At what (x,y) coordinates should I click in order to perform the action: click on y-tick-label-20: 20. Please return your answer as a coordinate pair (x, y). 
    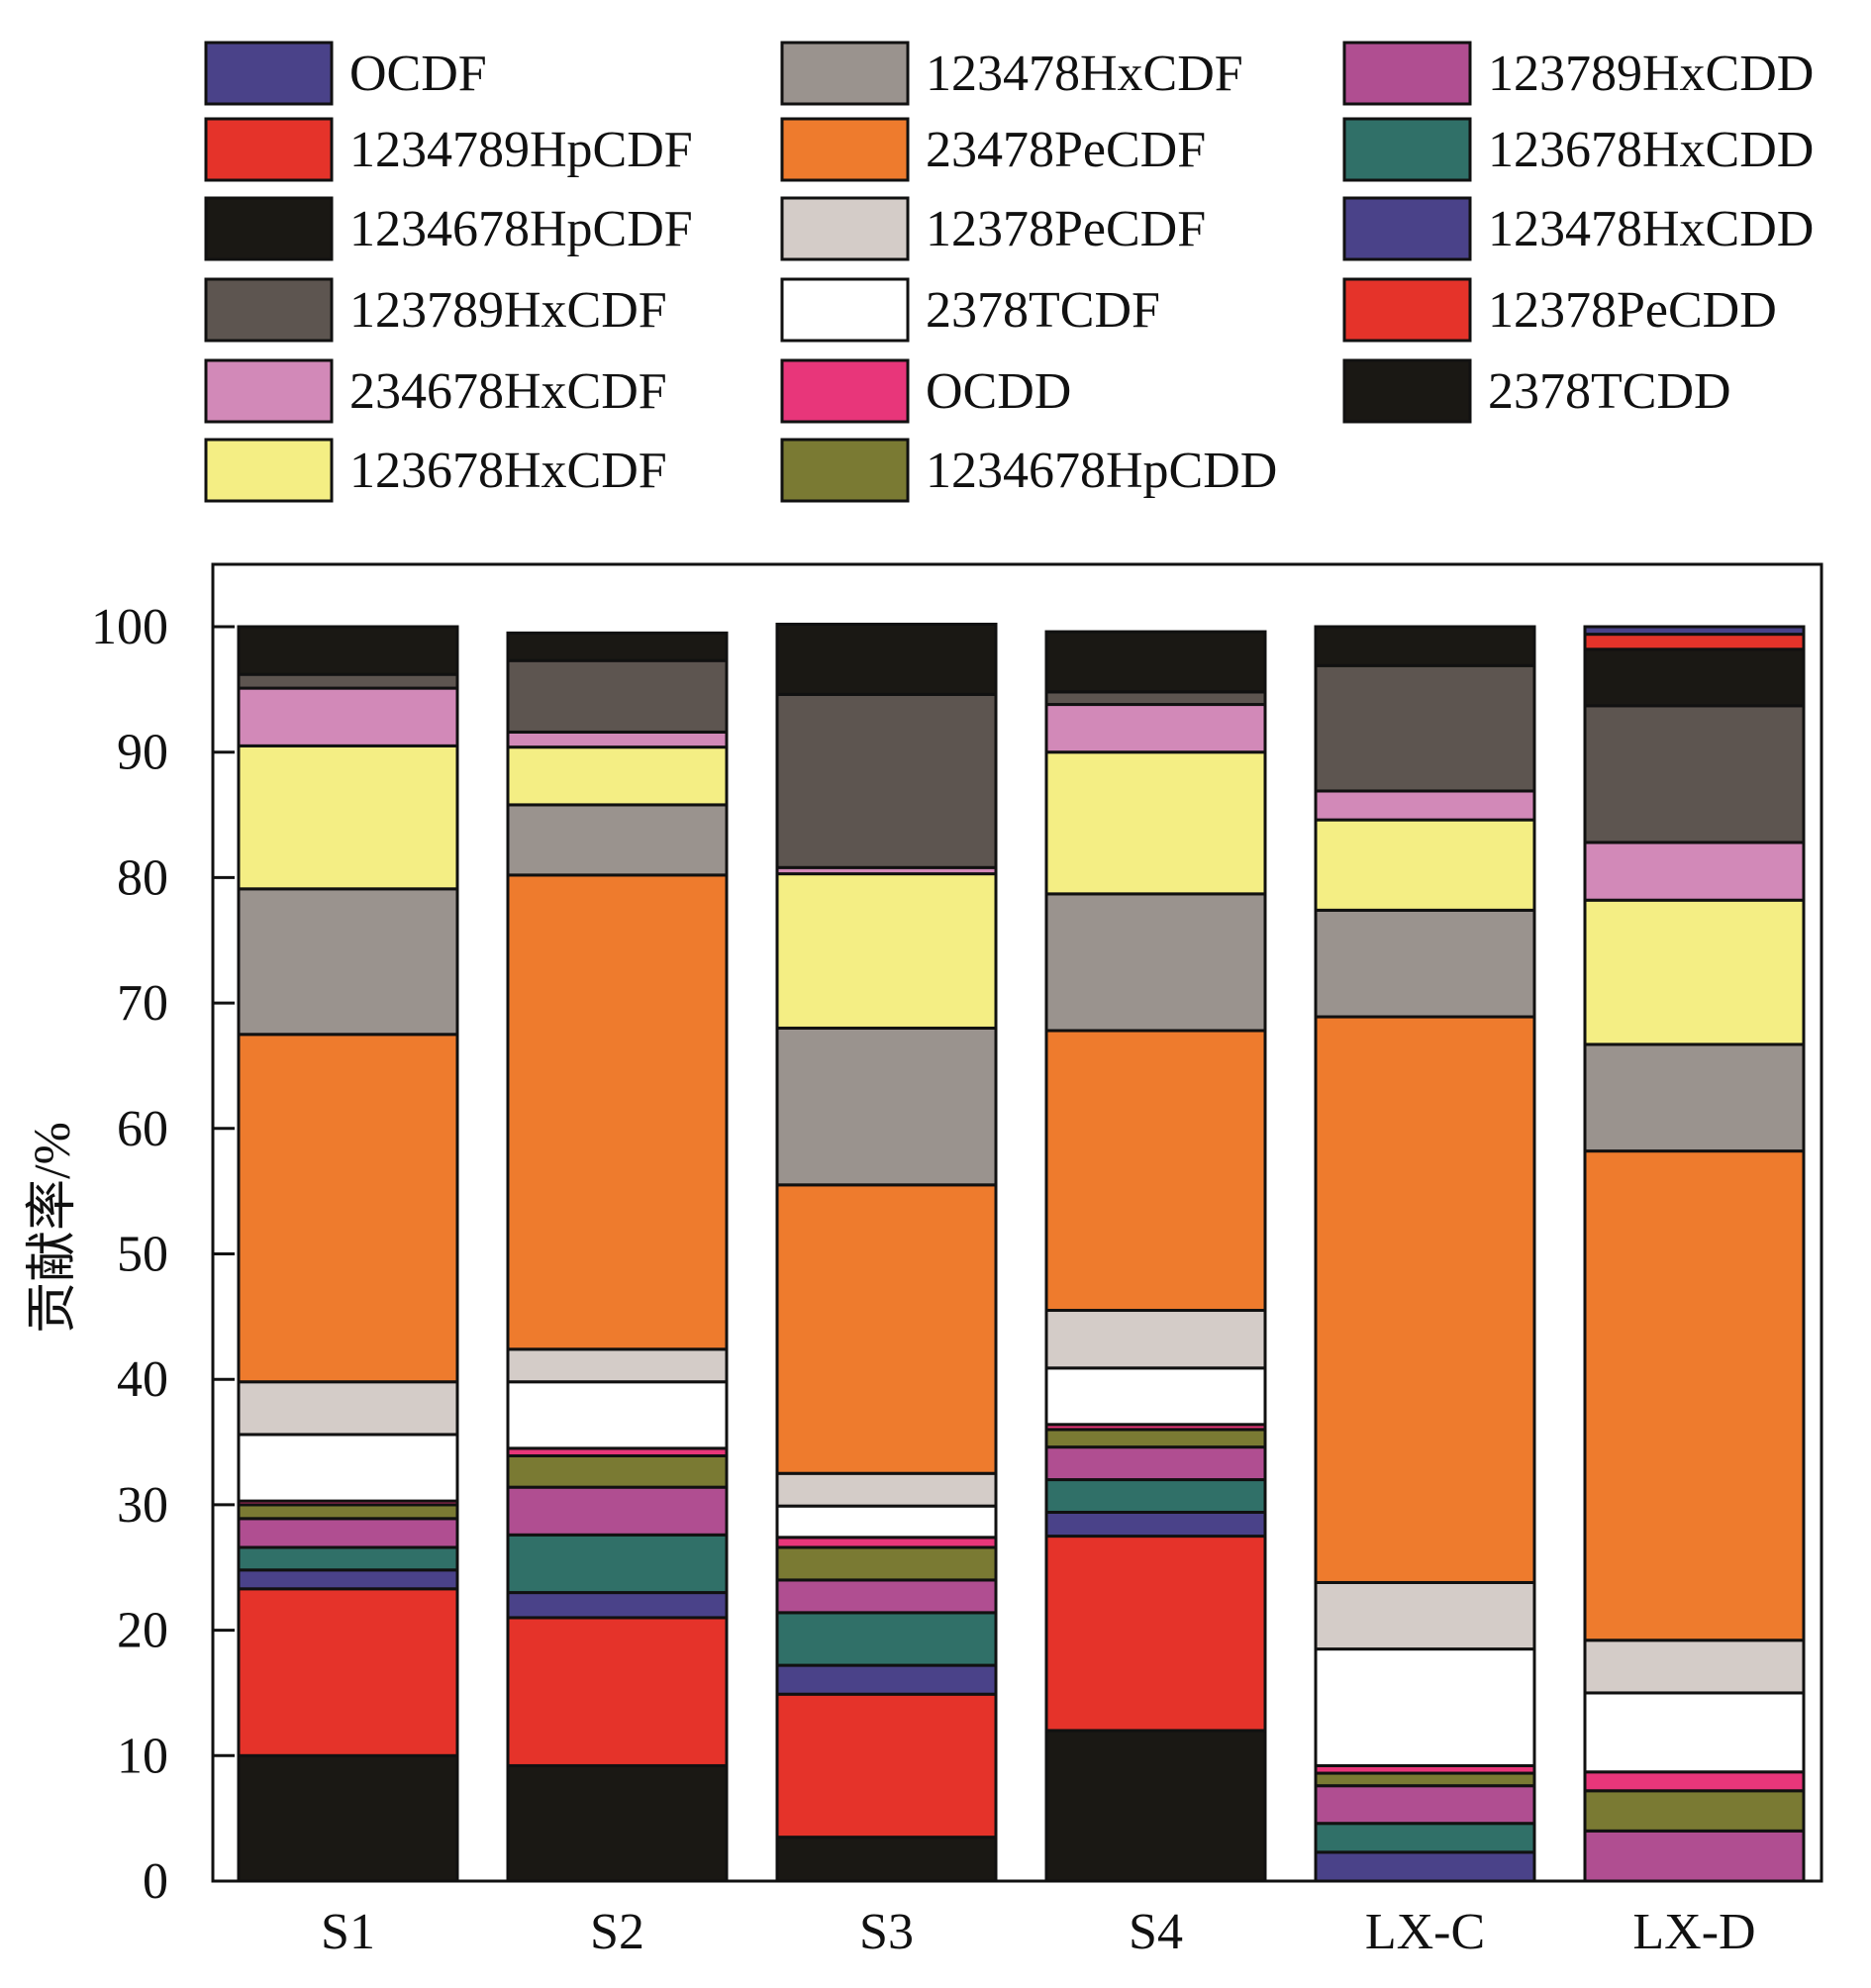
    Looking at the image, I should click on (142, 1631).